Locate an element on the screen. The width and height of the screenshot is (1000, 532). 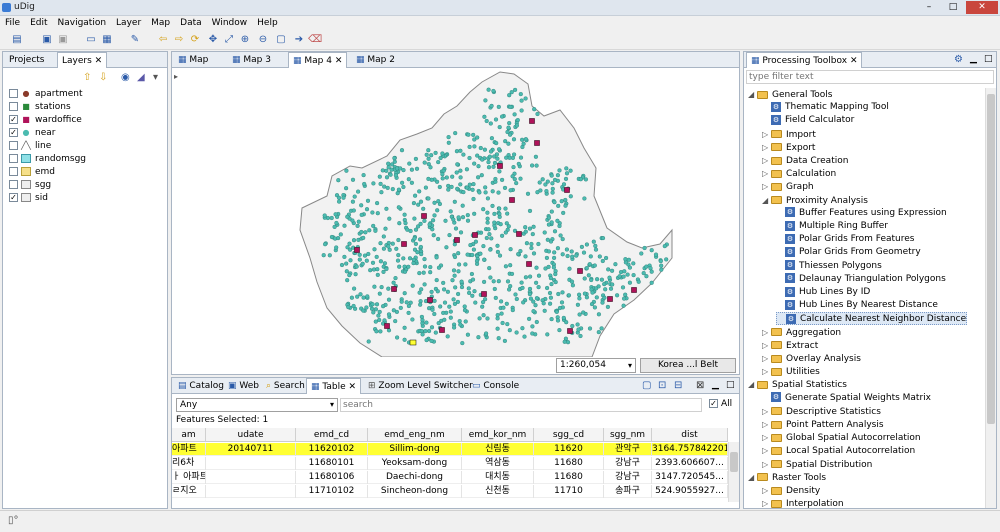
tree-item: ▷ Calculation is located at coordinates (799, 173).